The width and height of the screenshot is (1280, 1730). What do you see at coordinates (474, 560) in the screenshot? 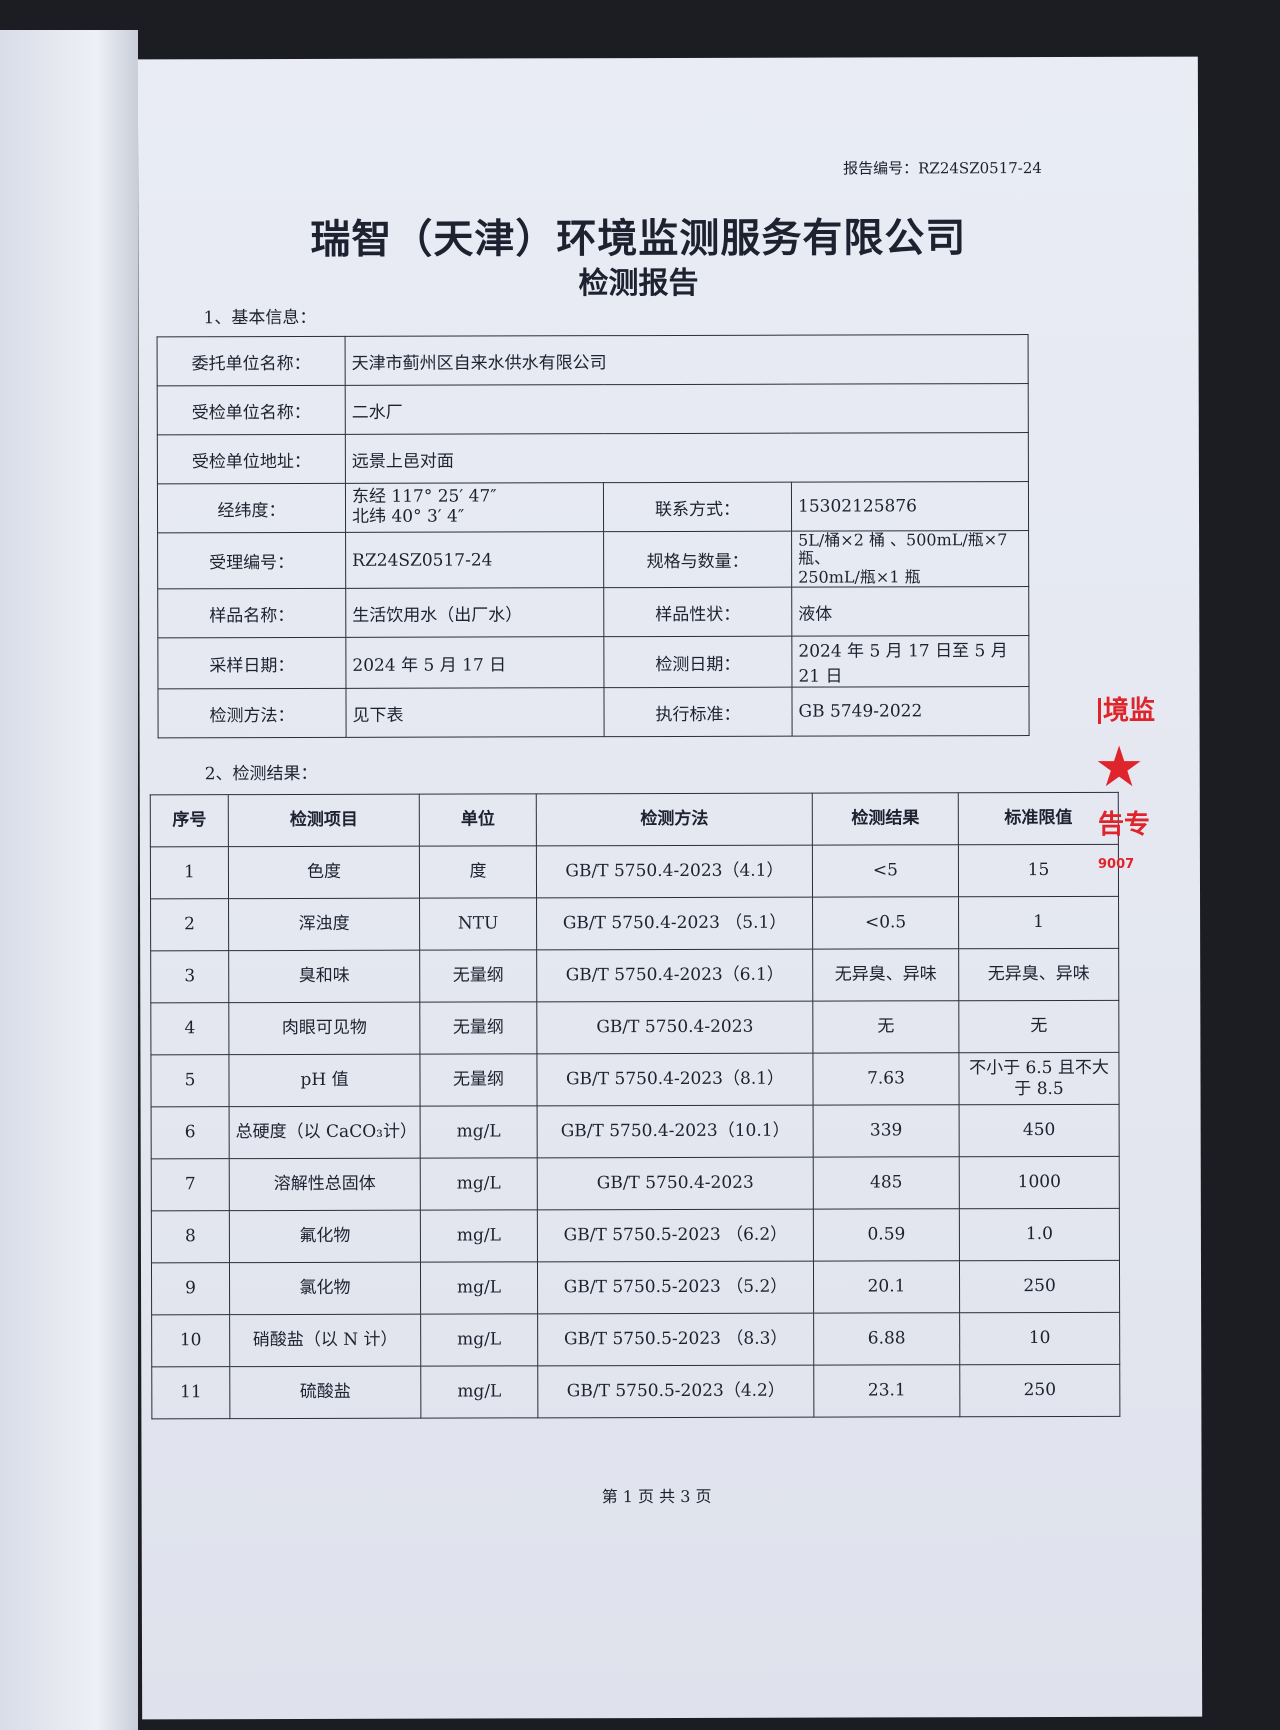
I see `accept-value: RZ24SZ0517-24` at bounding box center [474, 560].